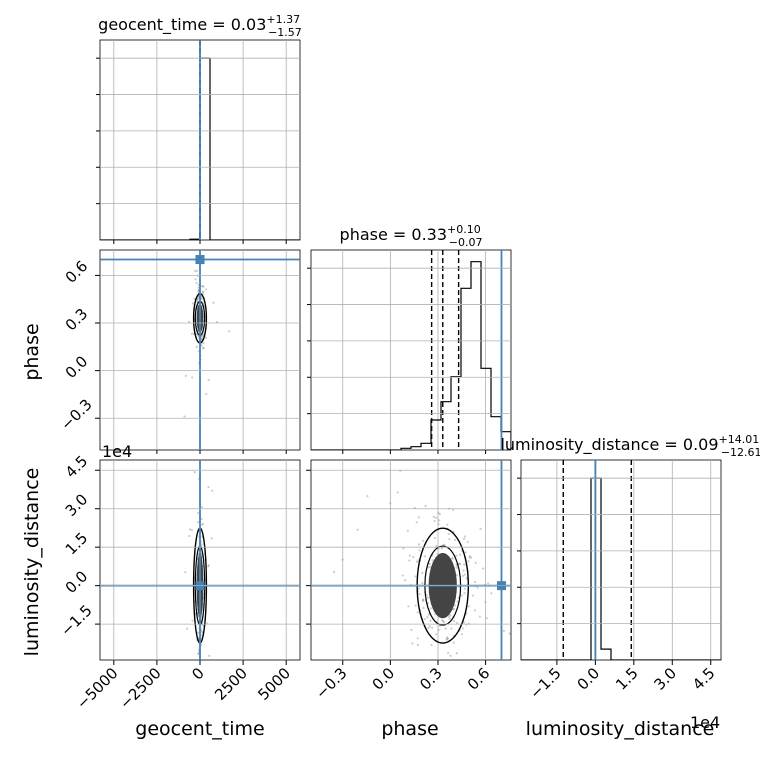 The height and width of the screenshot is (760, 760). What do you see at coordinates (77, 467) in the screenshot?
I see `y-tick-label: 4.5` at bounding box center [77, 467].